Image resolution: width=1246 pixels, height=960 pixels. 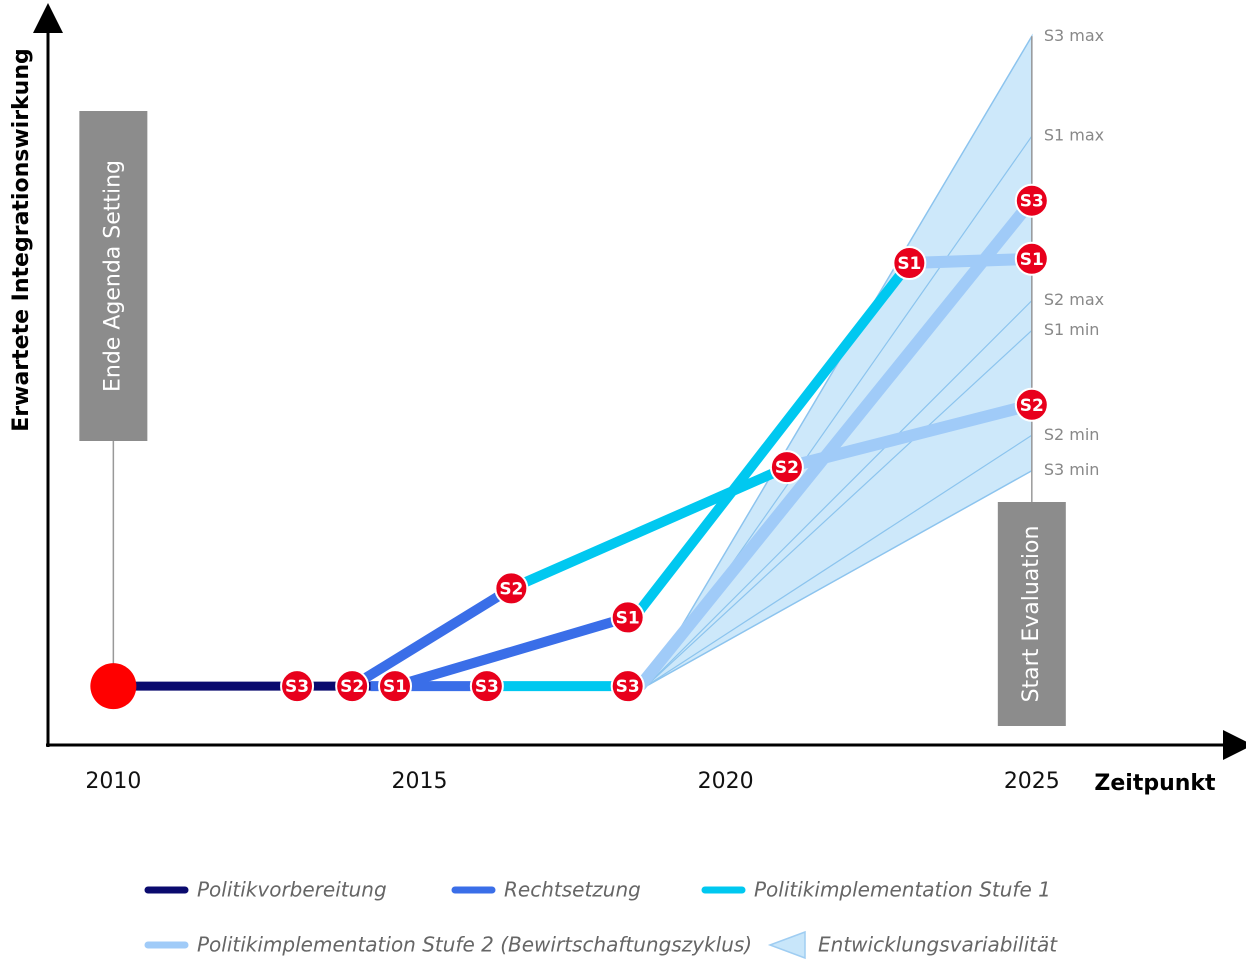 I want to click on x-tick-label: 2020, so click(x=726, y=781).